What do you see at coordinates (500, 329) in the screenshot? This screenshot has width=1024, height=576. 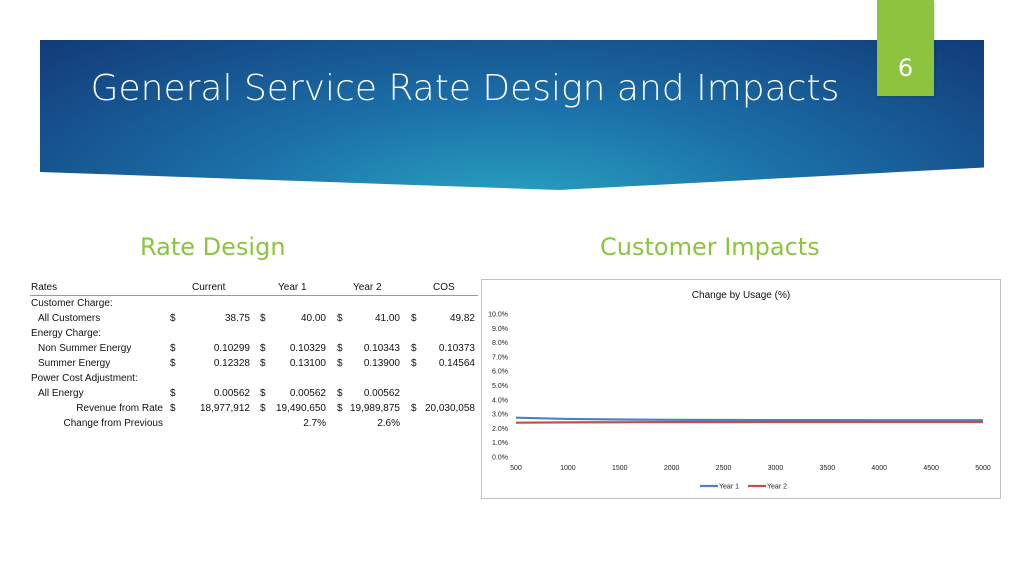 I see `y-tick-label: 9.0%` at bounding box center [500, 329].